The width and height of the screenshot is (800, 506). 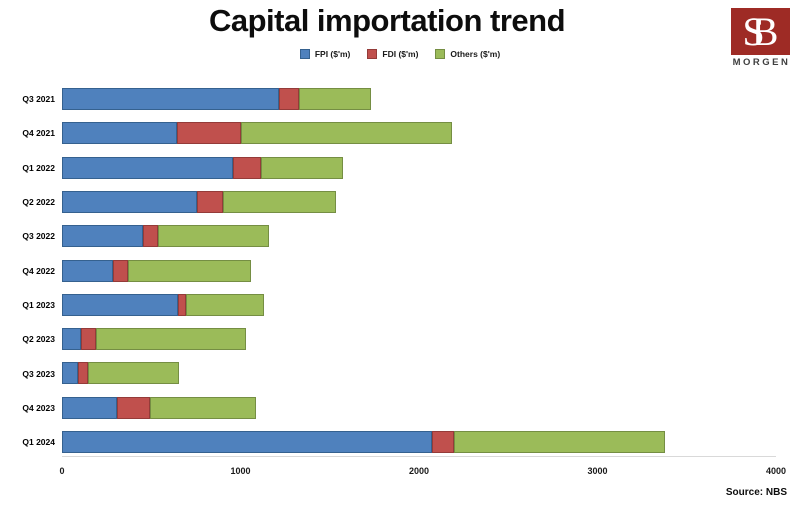 I want to click on legend-swatch-fpi-icon, so click(x=304, y=54).